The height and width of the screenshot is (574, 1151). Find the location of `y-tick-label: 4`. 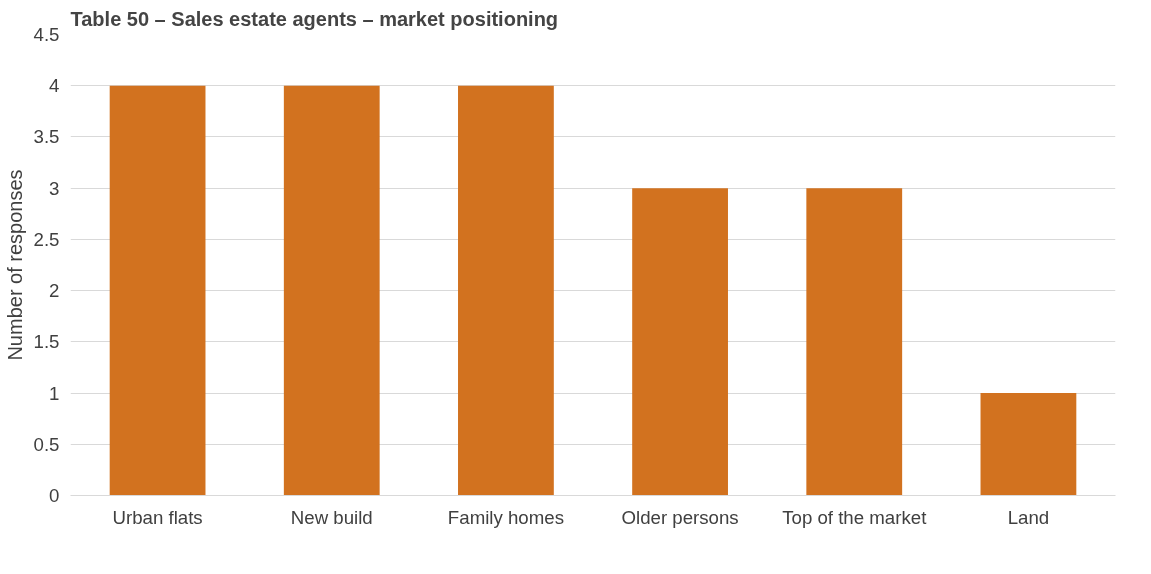

y-tick-label: 4 is located at coordinates (54, 86).